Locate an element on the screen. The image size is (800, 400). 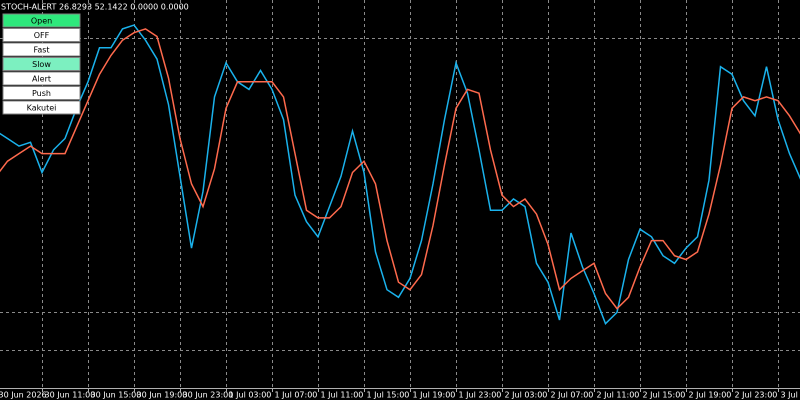
x-tick-label: 2 Jul 03:00 is located at coordinates (526, 395).